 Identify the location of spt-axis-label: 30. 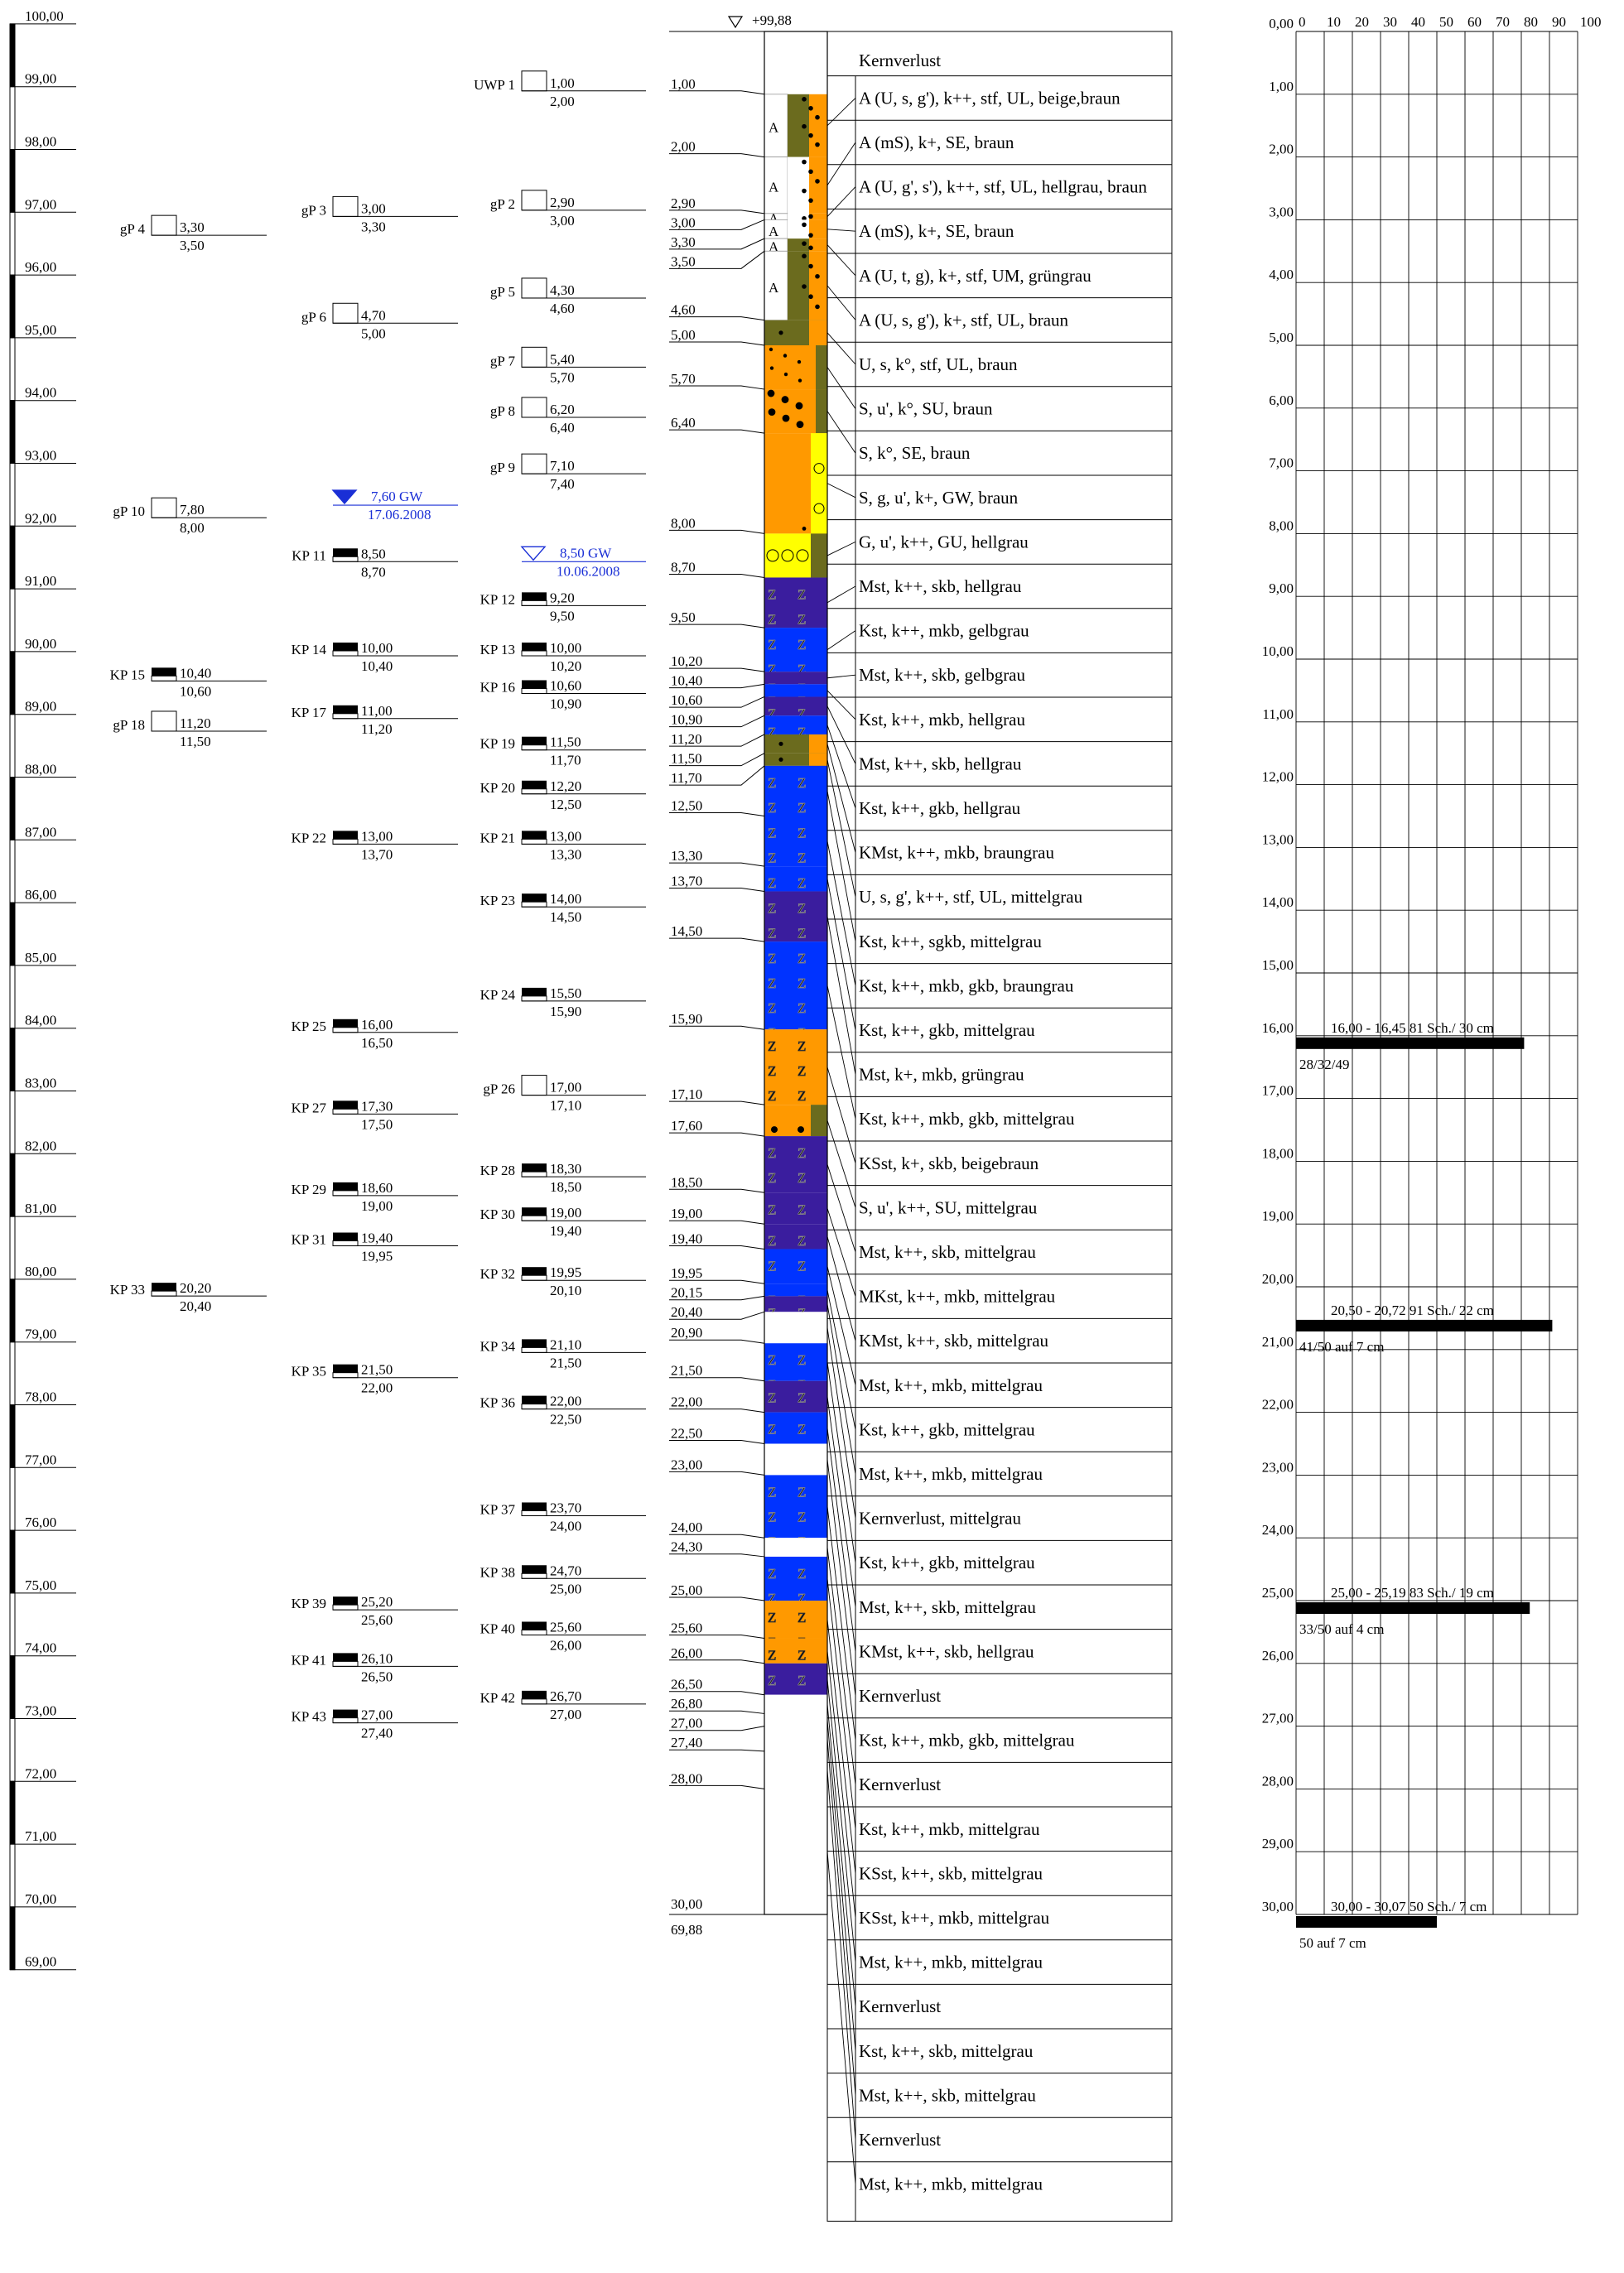
(1390, 22).